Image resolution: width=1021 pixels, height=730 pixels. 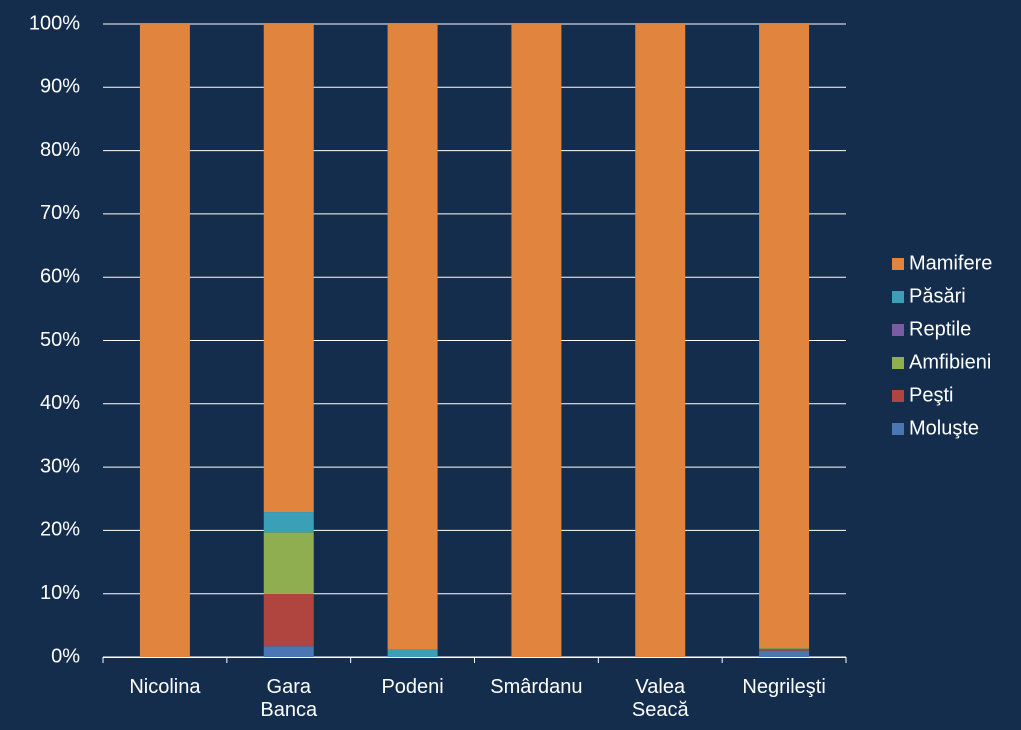 What do you see at coordinates (950, 362) in the screenshot?
I see `legend-label: Amfibieni` at bounding box center [950, 362].